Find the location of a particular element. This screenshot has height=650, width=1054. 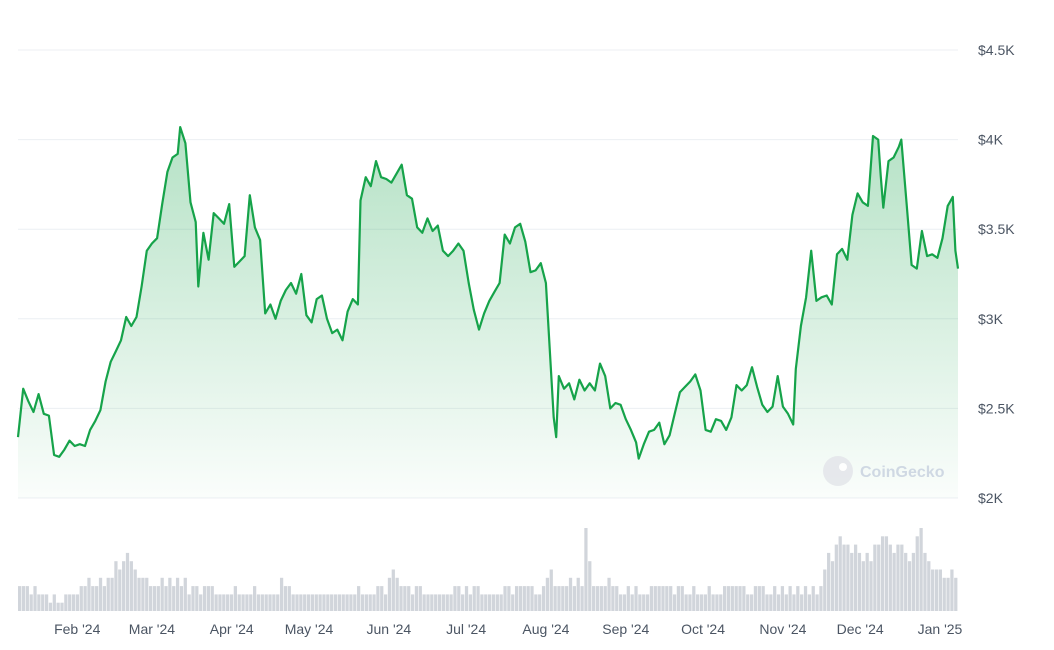

x-tick-label: Nov '24 is located at coordinates (782, 629).